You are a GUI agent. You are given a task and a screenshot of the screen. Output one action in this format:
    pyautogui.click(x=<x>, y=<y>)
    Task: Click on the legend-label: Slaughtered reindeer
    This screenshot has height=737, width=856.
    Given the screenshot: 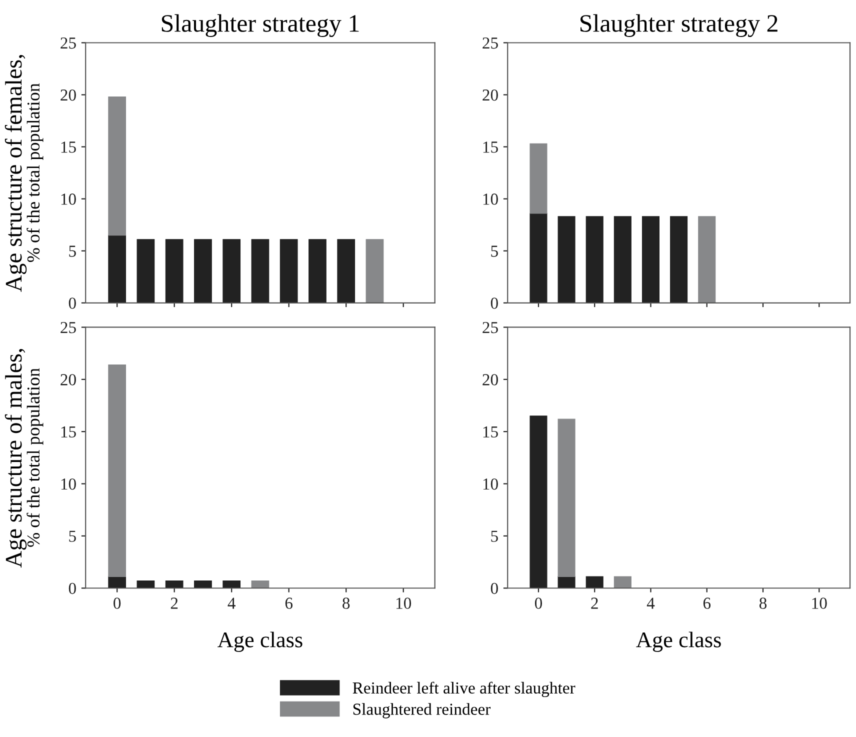 What is the action you would take?
    pyautogui.click(x=422, y=710)
    